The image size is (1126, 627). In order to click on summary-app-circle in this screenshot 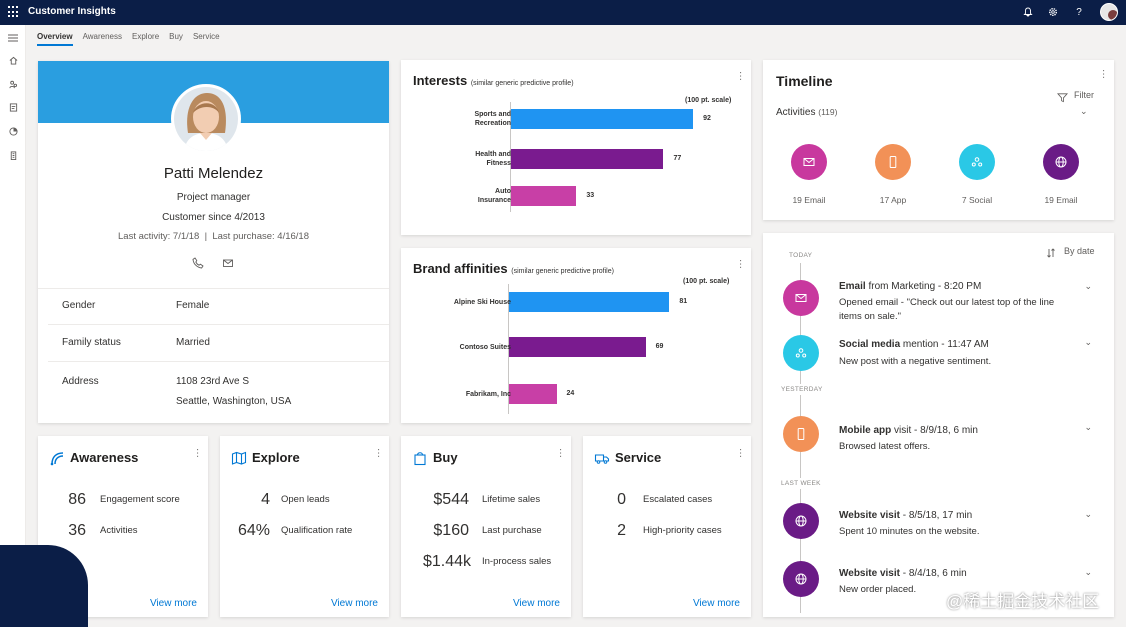, I will do `click(893, 162)`.